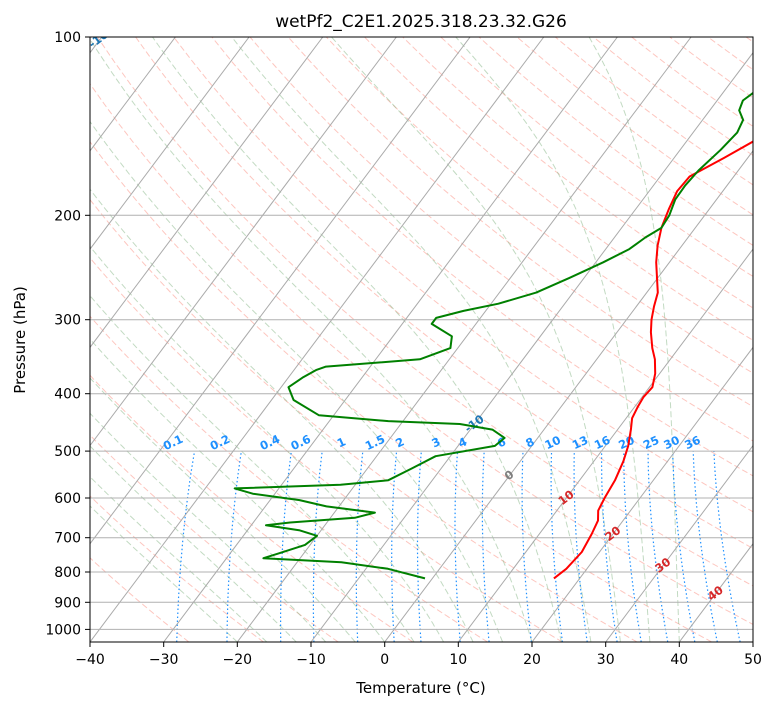 The width and height of the screenshot is (775, 708). Describe the element at coordinates (580, 442) in the screenshot. I see `mixing-ratio-label: 13` at that location.